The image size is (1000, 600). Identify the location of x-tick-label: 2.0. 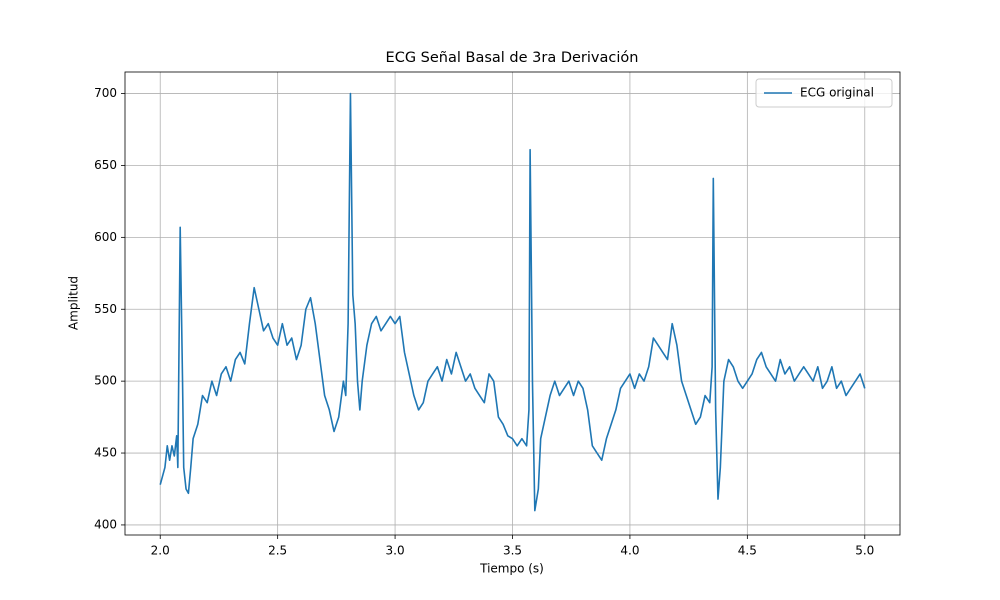
(160, 551).